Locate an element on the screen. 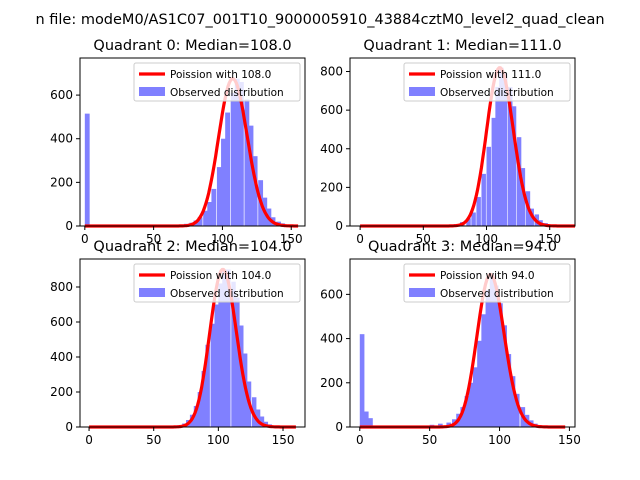  subplot-title: Quadrant 3: Median=94.0 is located at coordinates (462, 247).